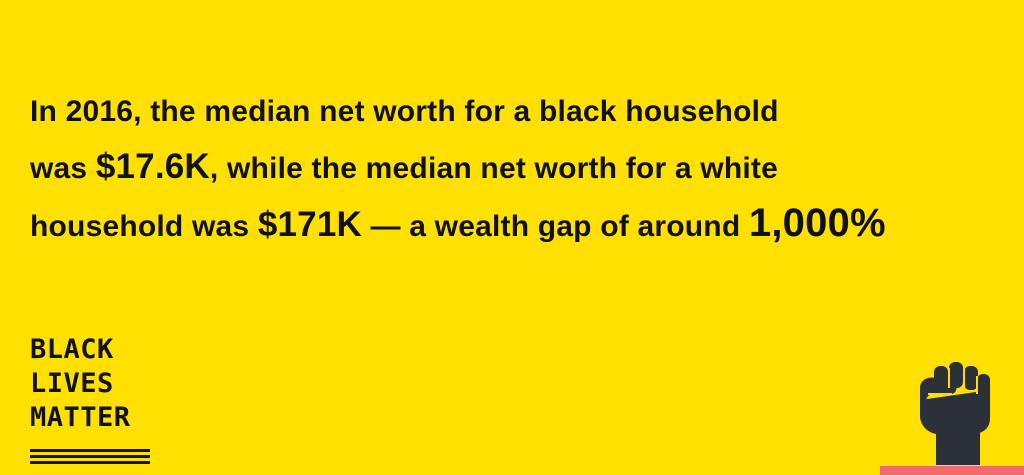  Describe the element at coordinates (555, 226) in the screenshot. I see `headline-line-3-middle: — a wealth gap of around` at that location.